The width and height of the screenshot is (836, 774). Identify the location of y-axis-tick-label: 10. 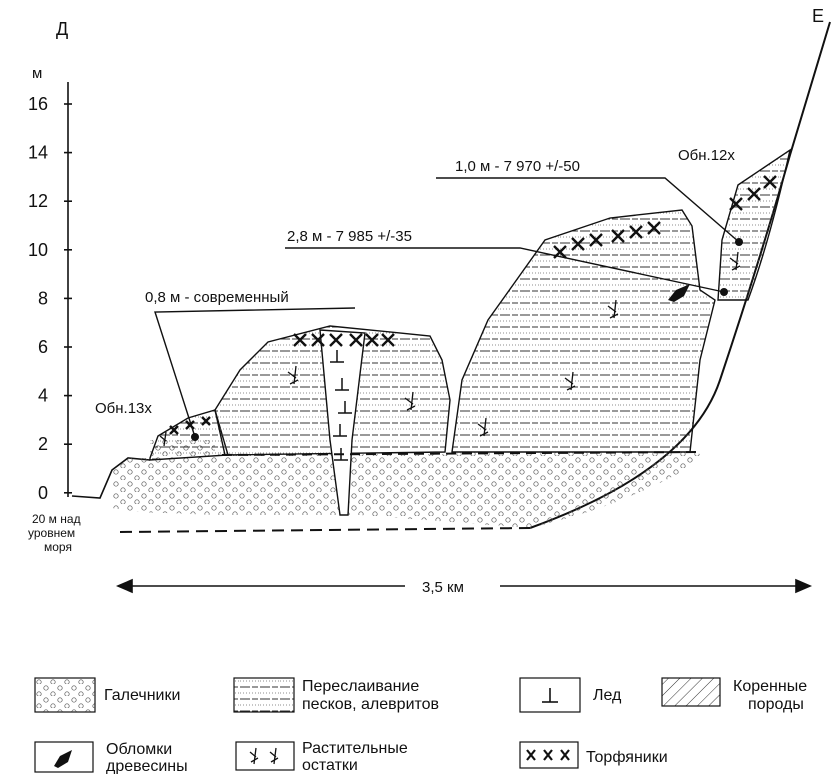
(38, 250).